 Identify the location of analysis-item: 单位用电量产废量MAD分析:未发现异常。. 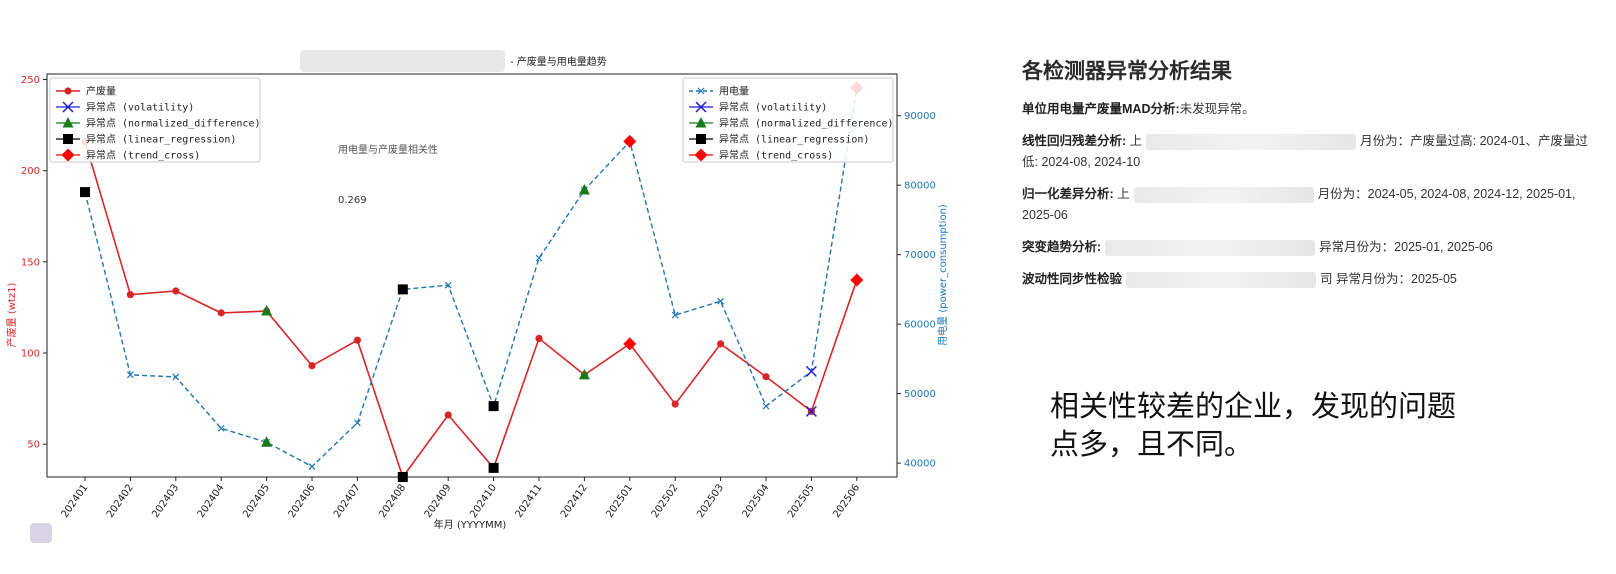
(1312, 109).